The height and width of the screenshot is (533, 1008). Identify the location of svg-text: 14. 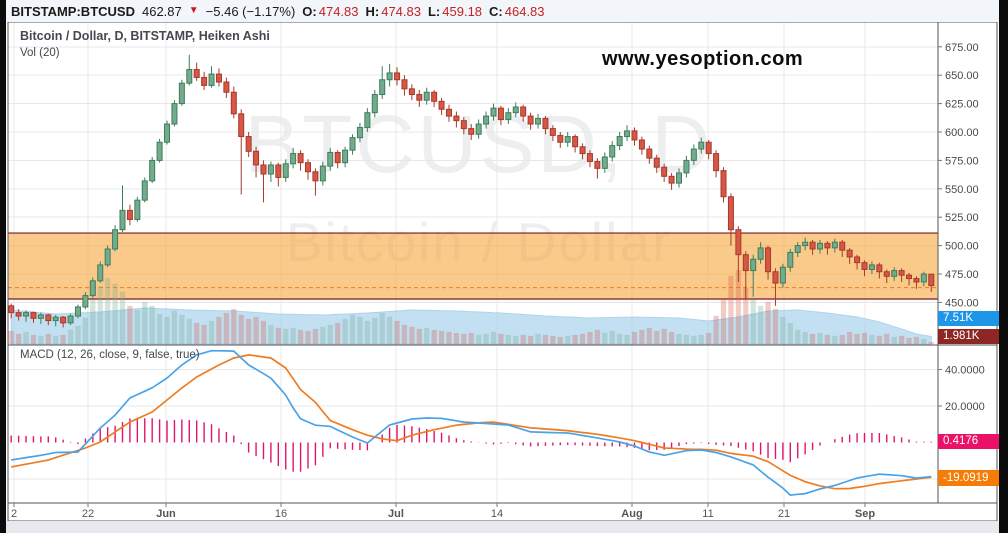
(497, 514).